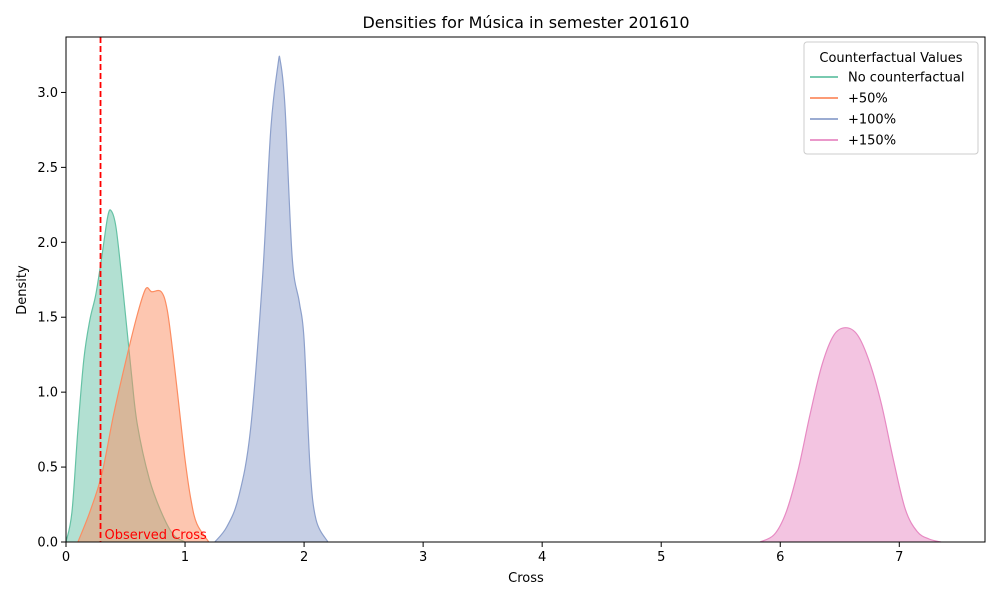  Describe the element at coordinates (156, 535) in the screenshot. I see `observed-cross-label: Observed Cross` at that location.